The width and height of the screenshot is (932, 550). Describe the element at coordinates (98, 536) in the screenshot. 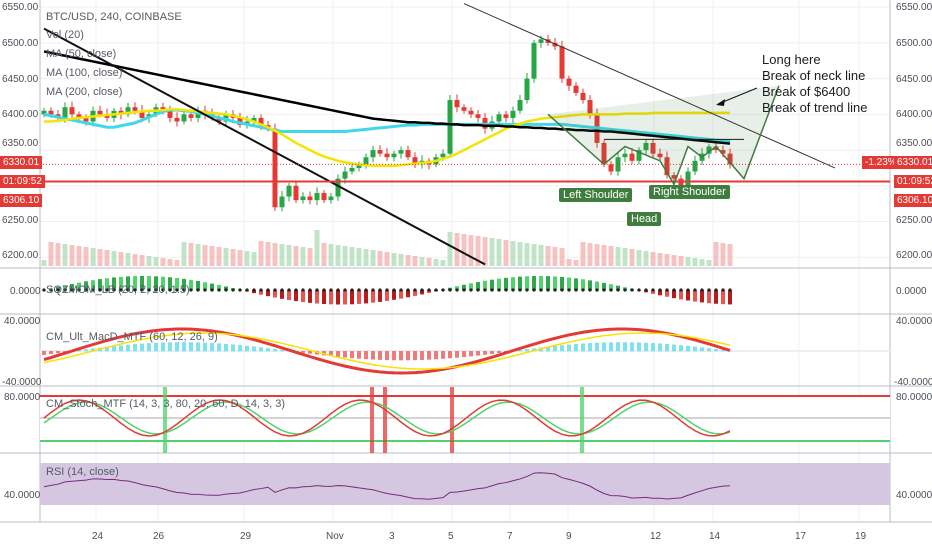

I see `x-tick-24: 24` at that location.